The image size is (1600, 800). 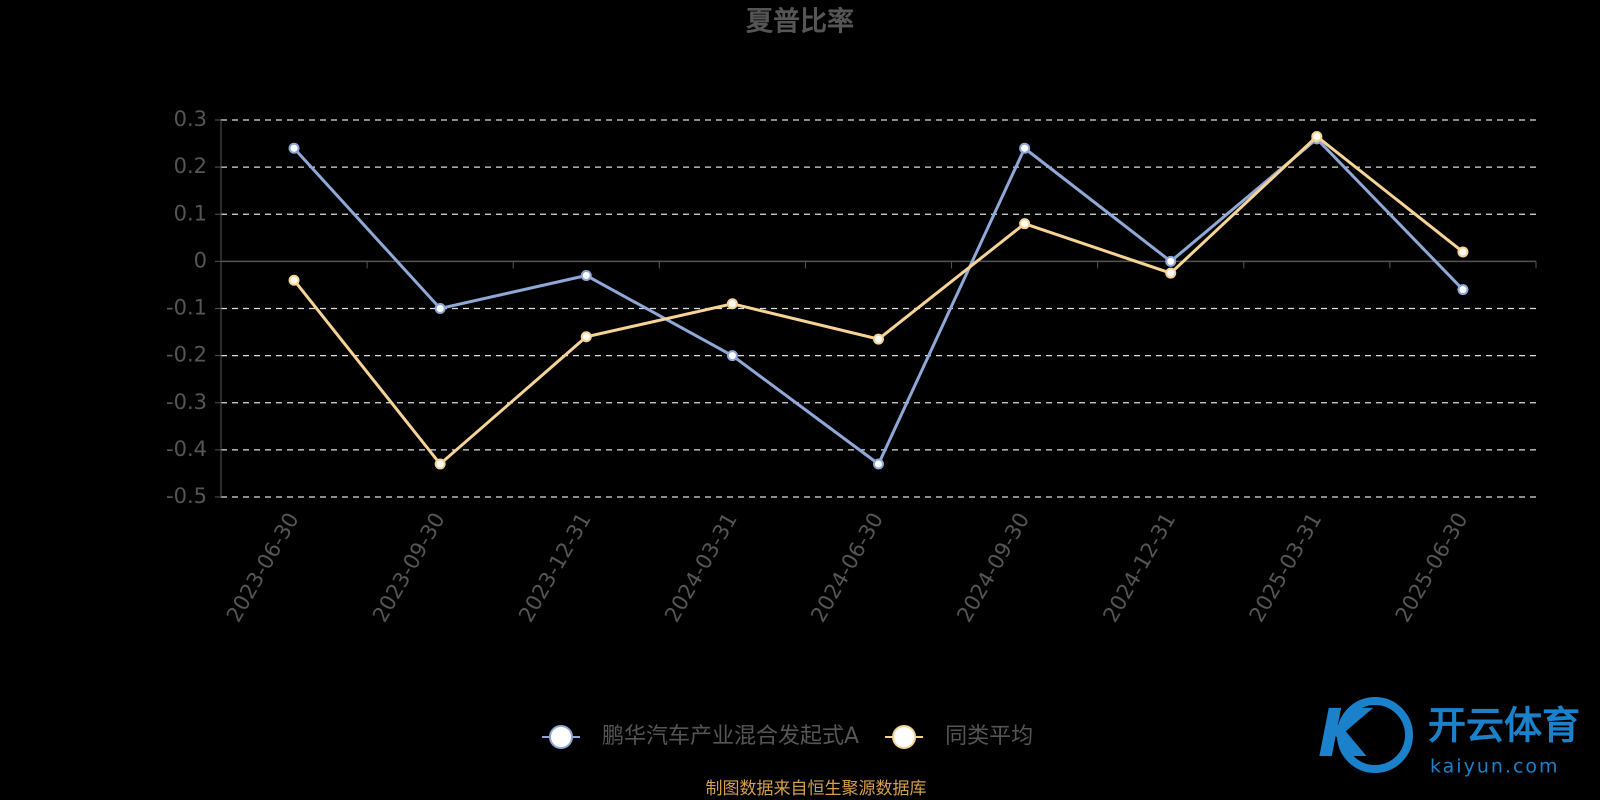 What do you see at coordinates (190, 213) in the screenshot?
I see `y-tick-label: 0.1` at bounding box center [190, 213].